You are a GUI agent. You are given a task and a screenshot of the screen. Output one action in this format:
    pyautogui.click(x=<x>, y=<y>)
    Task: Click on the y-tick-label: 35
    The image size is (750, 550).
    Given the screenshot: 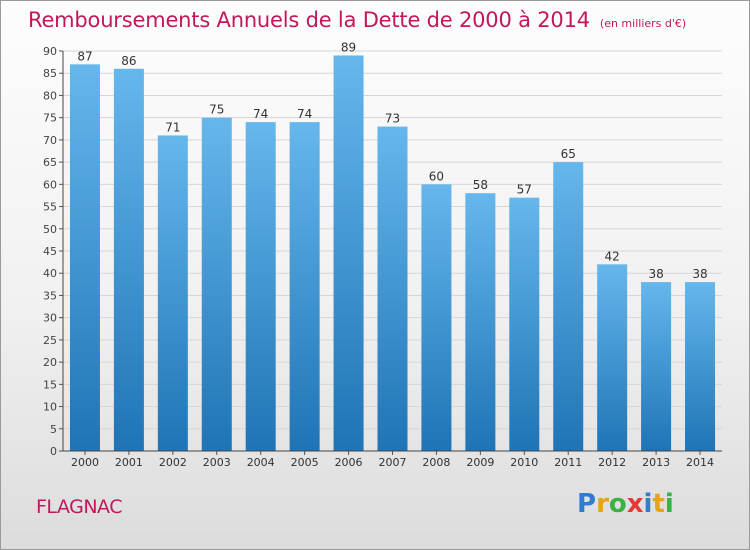 What is the action you would take?
    pyautogui.click(x=50, y=295)
    